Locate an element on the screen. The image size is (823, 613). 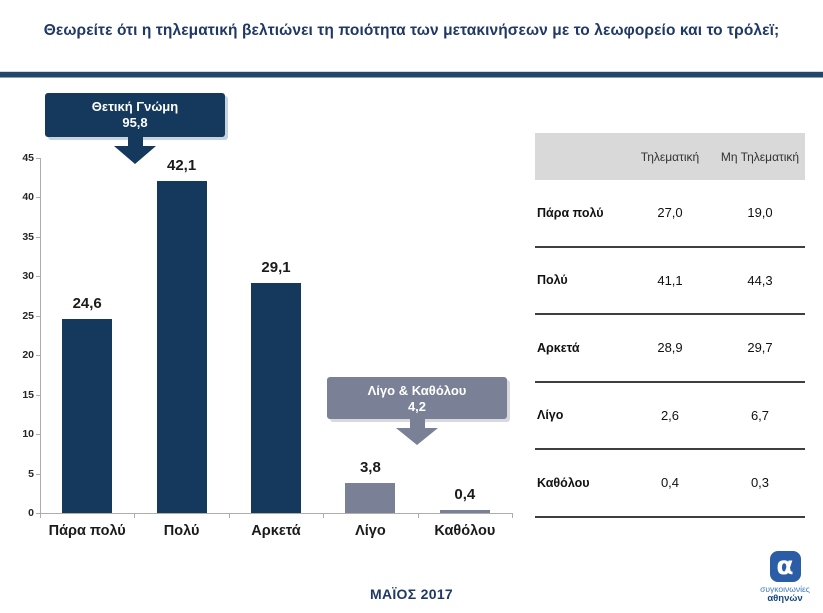
logo-text-line1: συγκοινωνίες is located at coordinates (785, 589).